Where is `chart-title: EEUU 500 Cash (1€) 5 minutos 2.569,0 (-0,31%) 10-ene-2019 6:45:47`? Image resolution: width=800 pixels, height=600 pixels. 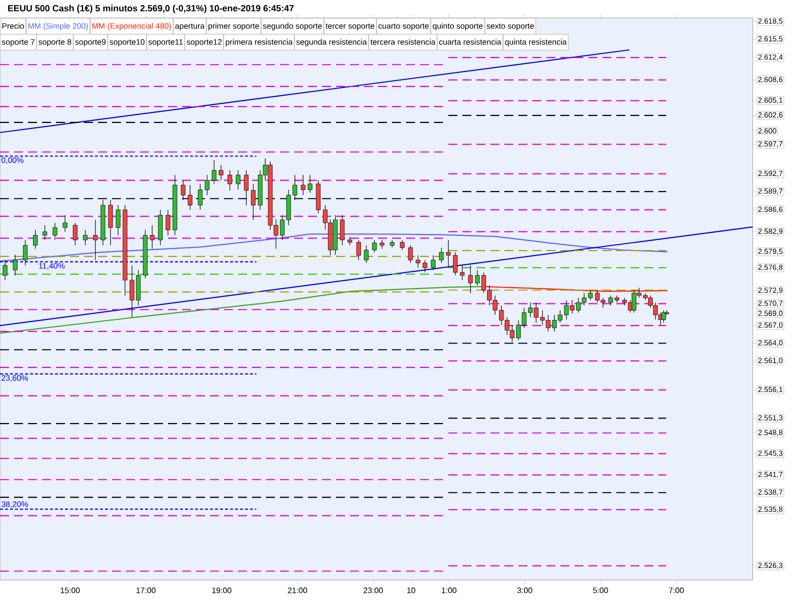
chart-title: EEUU 500 Cash (1€) 5 minutos 2.569,0 (-0,31%) 10-ene-2019 6:45:47 is located at coordinates (151, 9).